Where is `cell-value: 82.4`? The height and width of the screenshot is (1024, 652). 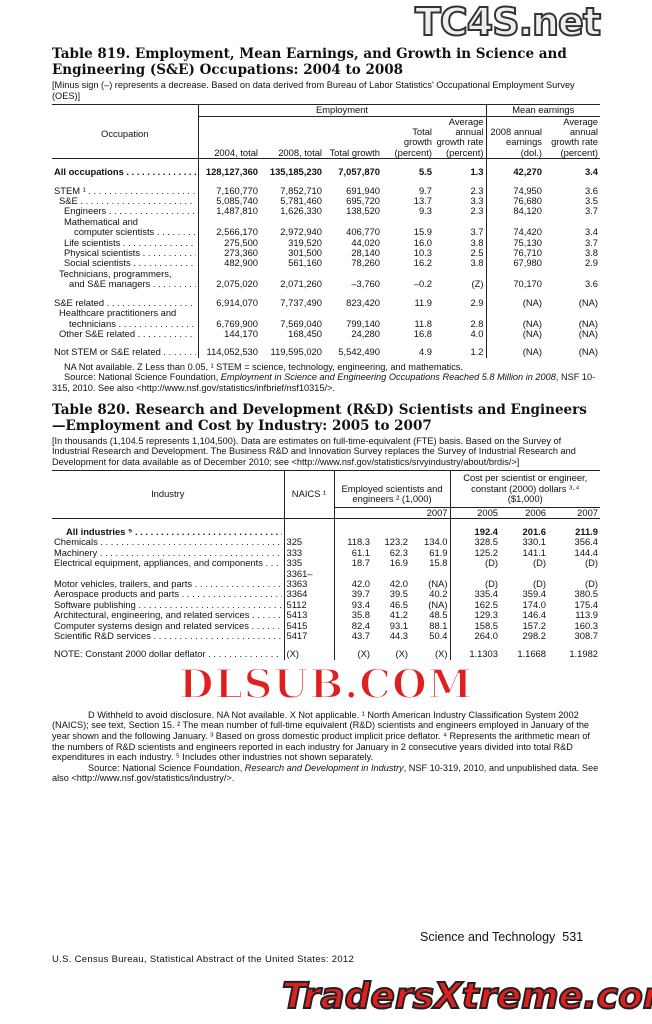 cell-value: 82.4 is located at coordinates (352, 625).